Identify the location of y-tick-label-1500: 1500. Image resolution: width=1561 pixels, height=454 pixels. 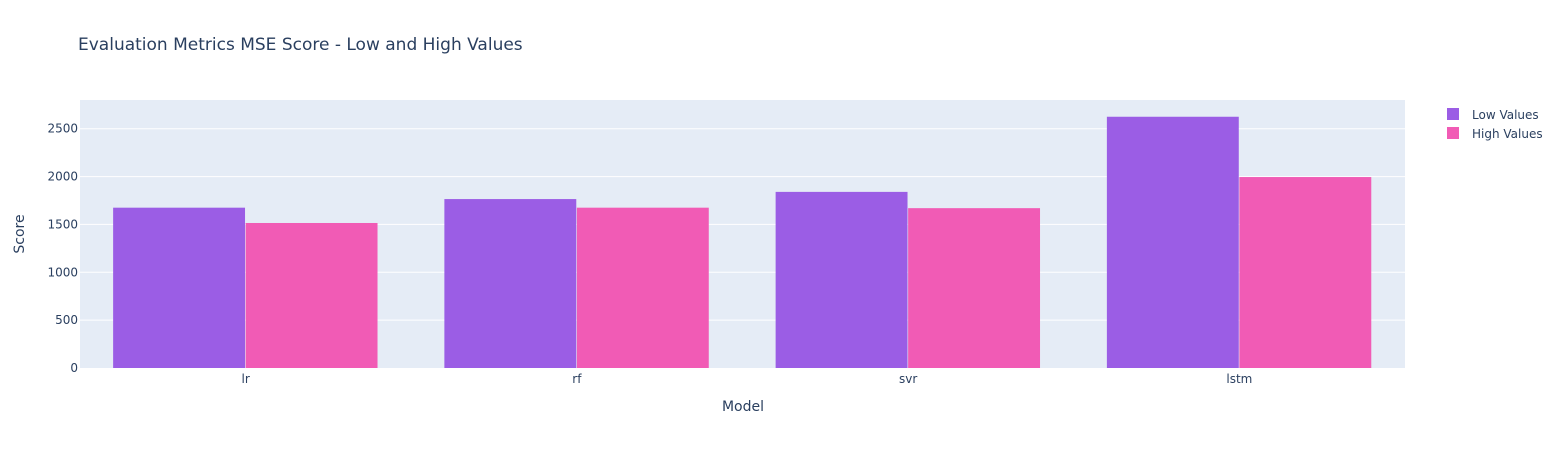
(62, 224).